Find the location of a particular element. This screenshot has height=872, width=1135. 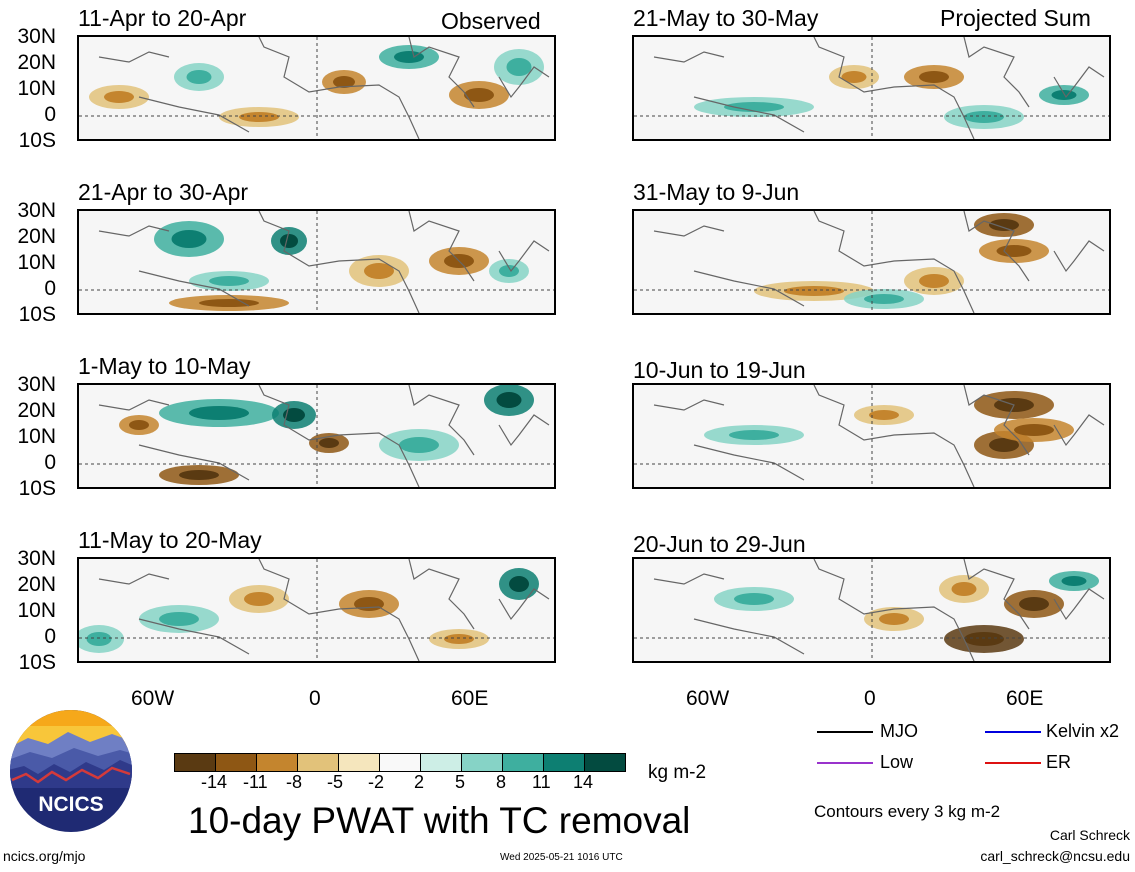

projected-header: Projected Sum is located at coordinates (1015, 18).